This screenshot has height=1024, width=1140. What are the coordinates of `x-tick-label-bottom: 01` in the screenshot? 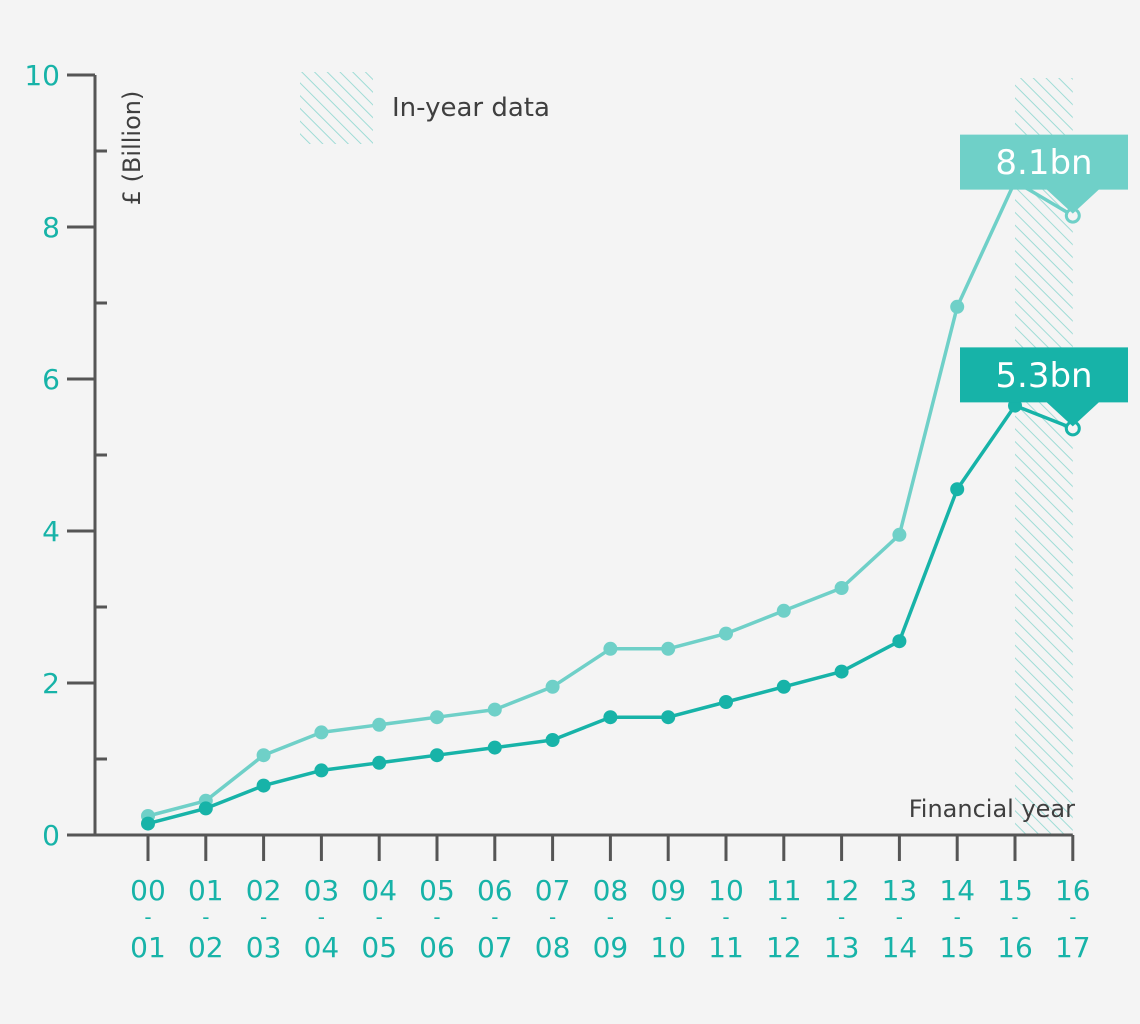 It's located at (148, 947).